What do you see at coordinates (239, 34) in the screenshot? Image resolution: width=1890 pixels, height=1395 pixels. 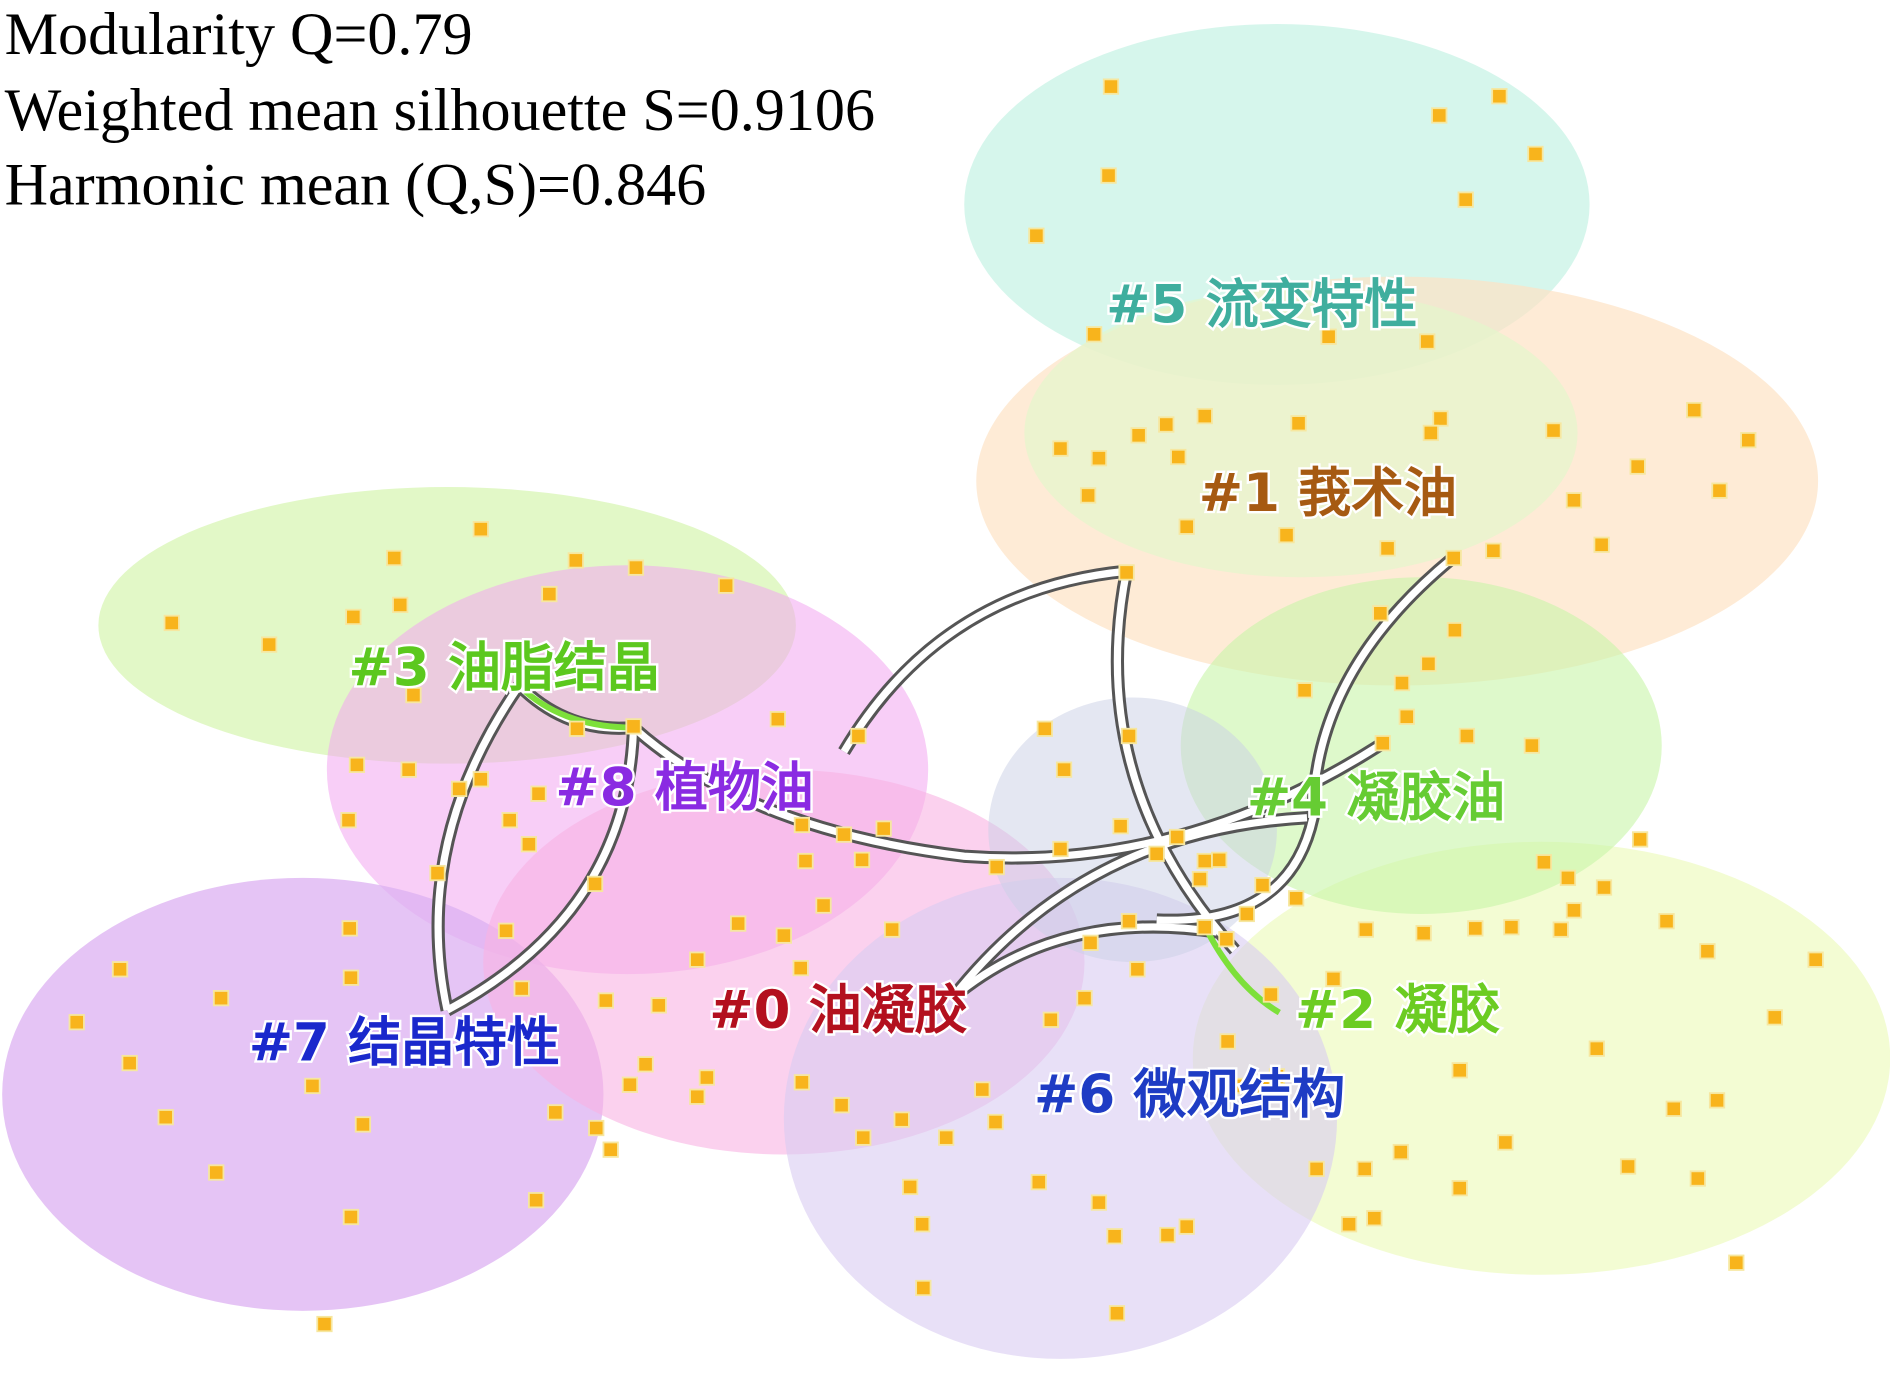 I see `modularity: Modularity Q=0.79` at bounding box center [239, 34].